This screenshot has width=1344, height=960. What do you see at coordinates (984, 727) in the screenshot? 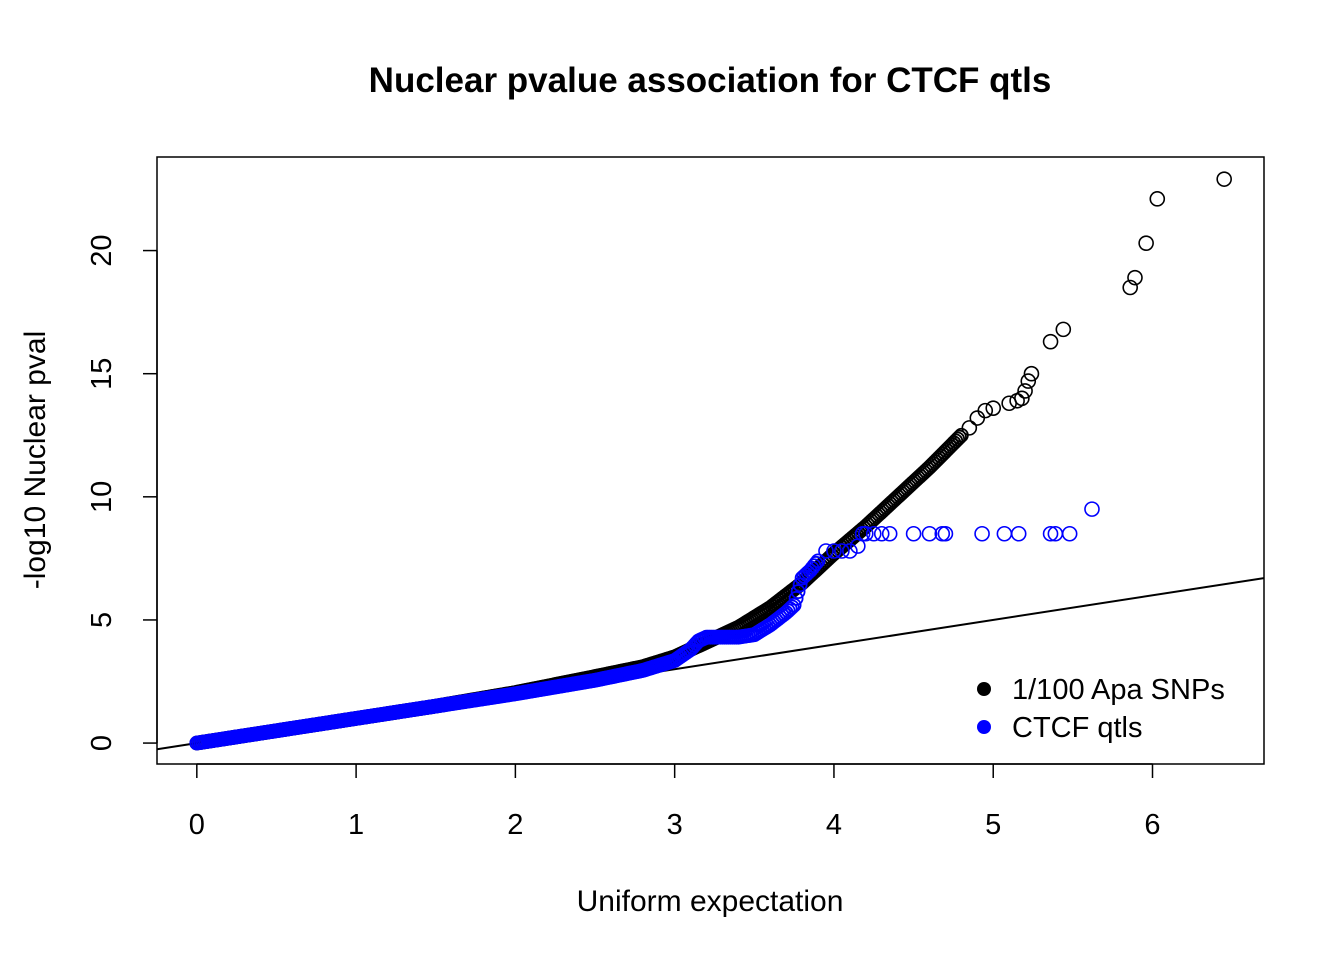
I see `legend-marker-ctcf-qtls` at bounding box center [984, 727].